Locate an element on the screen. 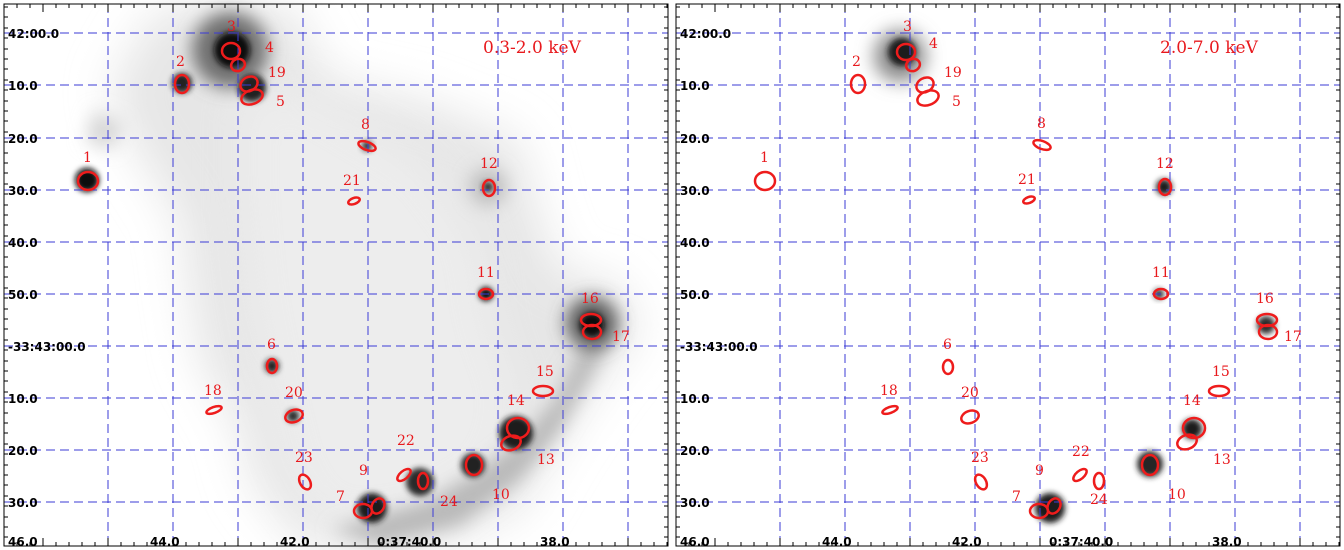 The image size is (1344, 550). source-label: 18 is located at coordinates (213, 391).